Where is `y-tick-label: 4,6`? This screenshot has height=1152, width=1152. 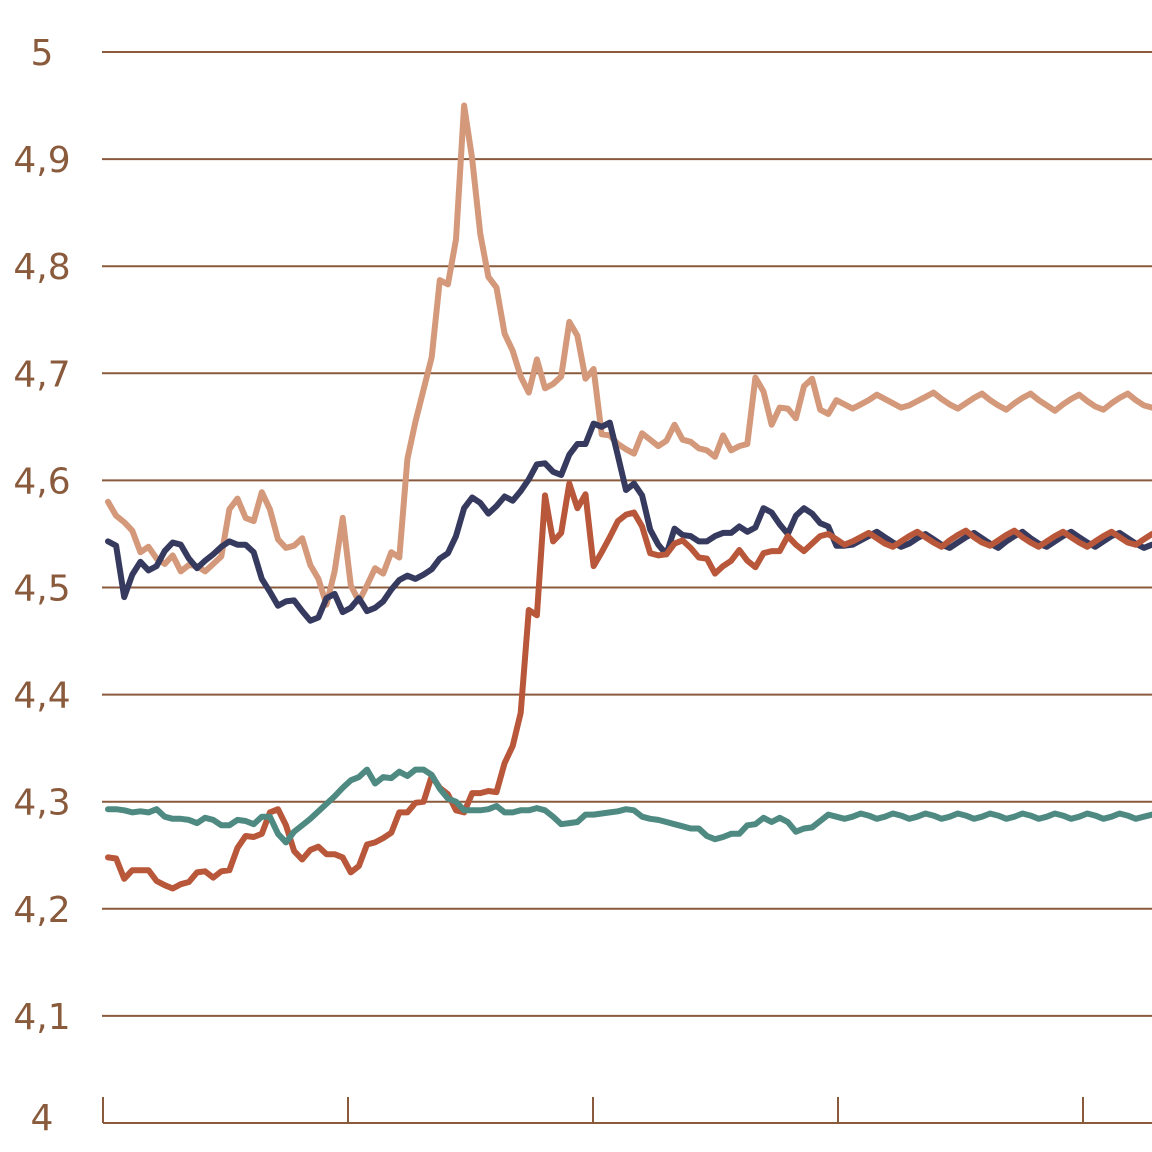
y-tick-label: 4,6 is located at coordinates (41, 481).